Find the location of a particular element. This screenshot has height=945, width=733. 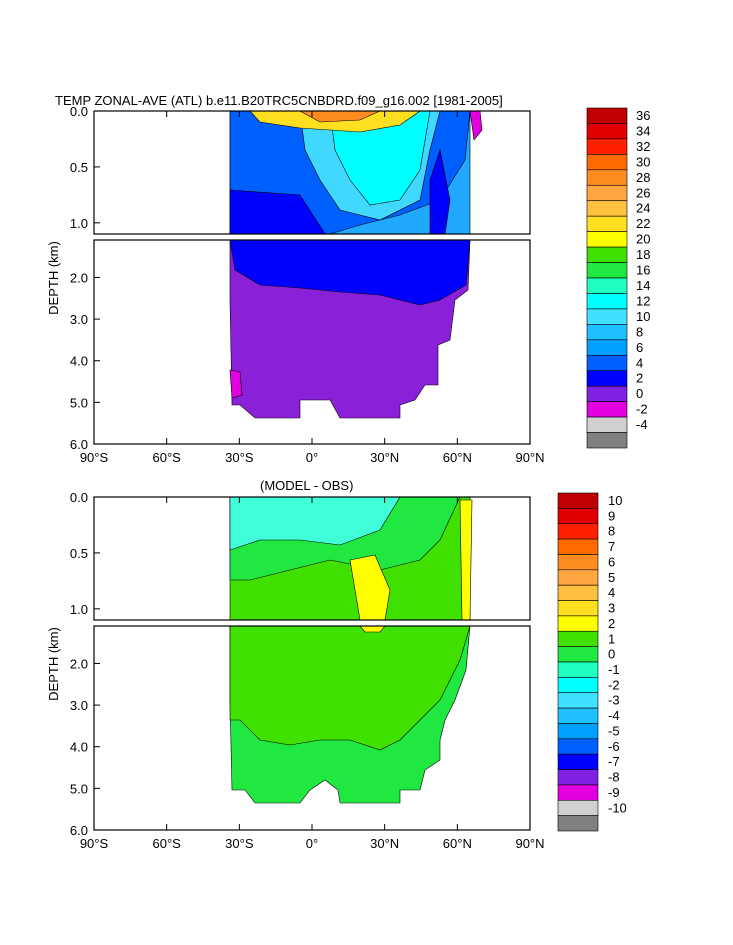

colorbar-label: 36 is located at coordinates (643, 115).